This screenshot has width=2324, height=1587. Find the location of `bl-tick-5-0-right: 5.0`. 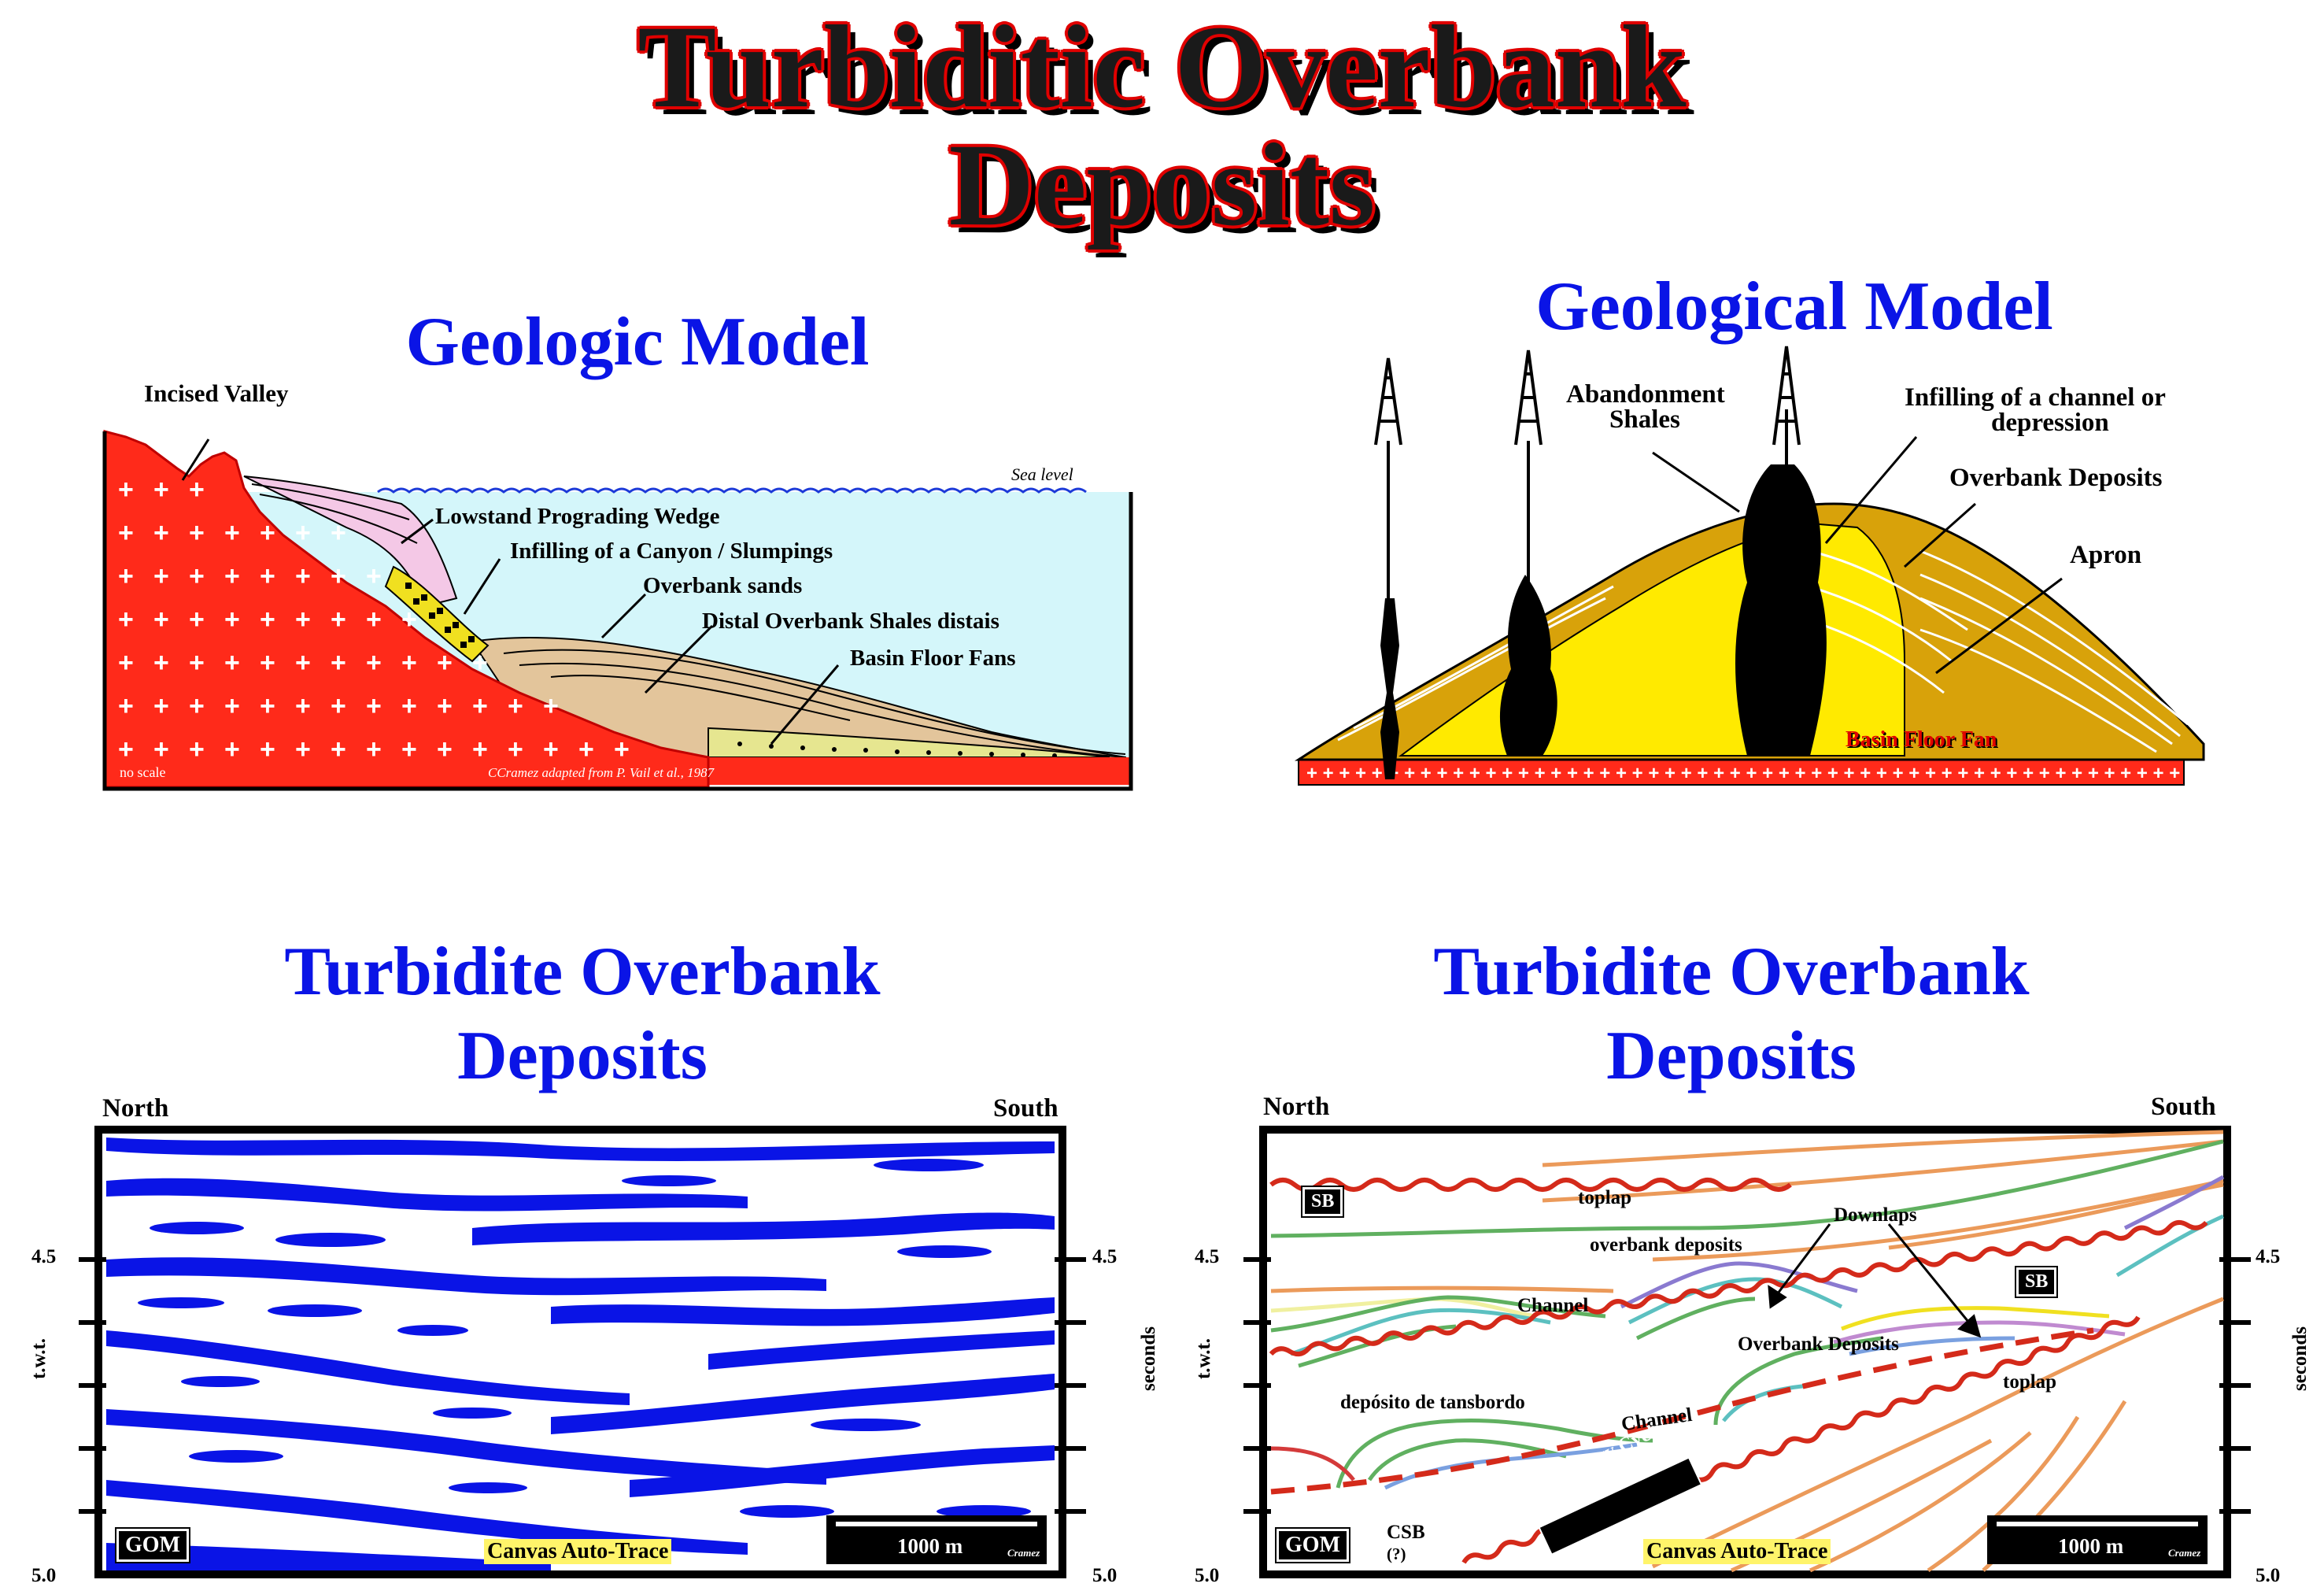

bl-tick-5-0-right: 5.0 is located at coordinates (1105, 1575).